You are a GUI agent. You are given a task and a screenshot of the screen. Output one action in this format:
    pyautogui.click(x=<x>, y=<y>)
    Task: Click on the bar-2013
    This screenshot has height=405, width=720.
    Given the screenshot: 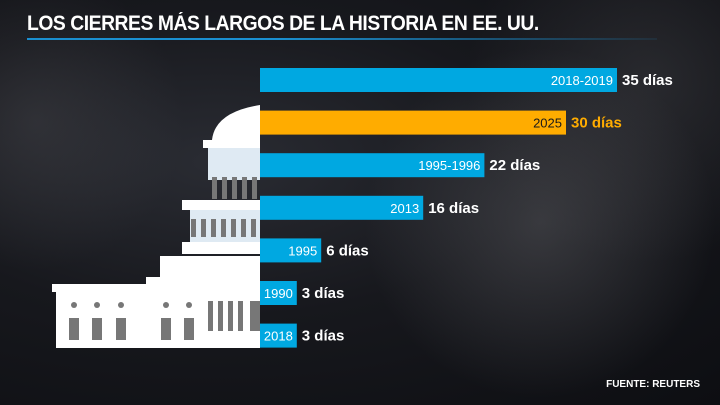 What is the action you would take?
    pyautogui.click(x=342, y=207)
    